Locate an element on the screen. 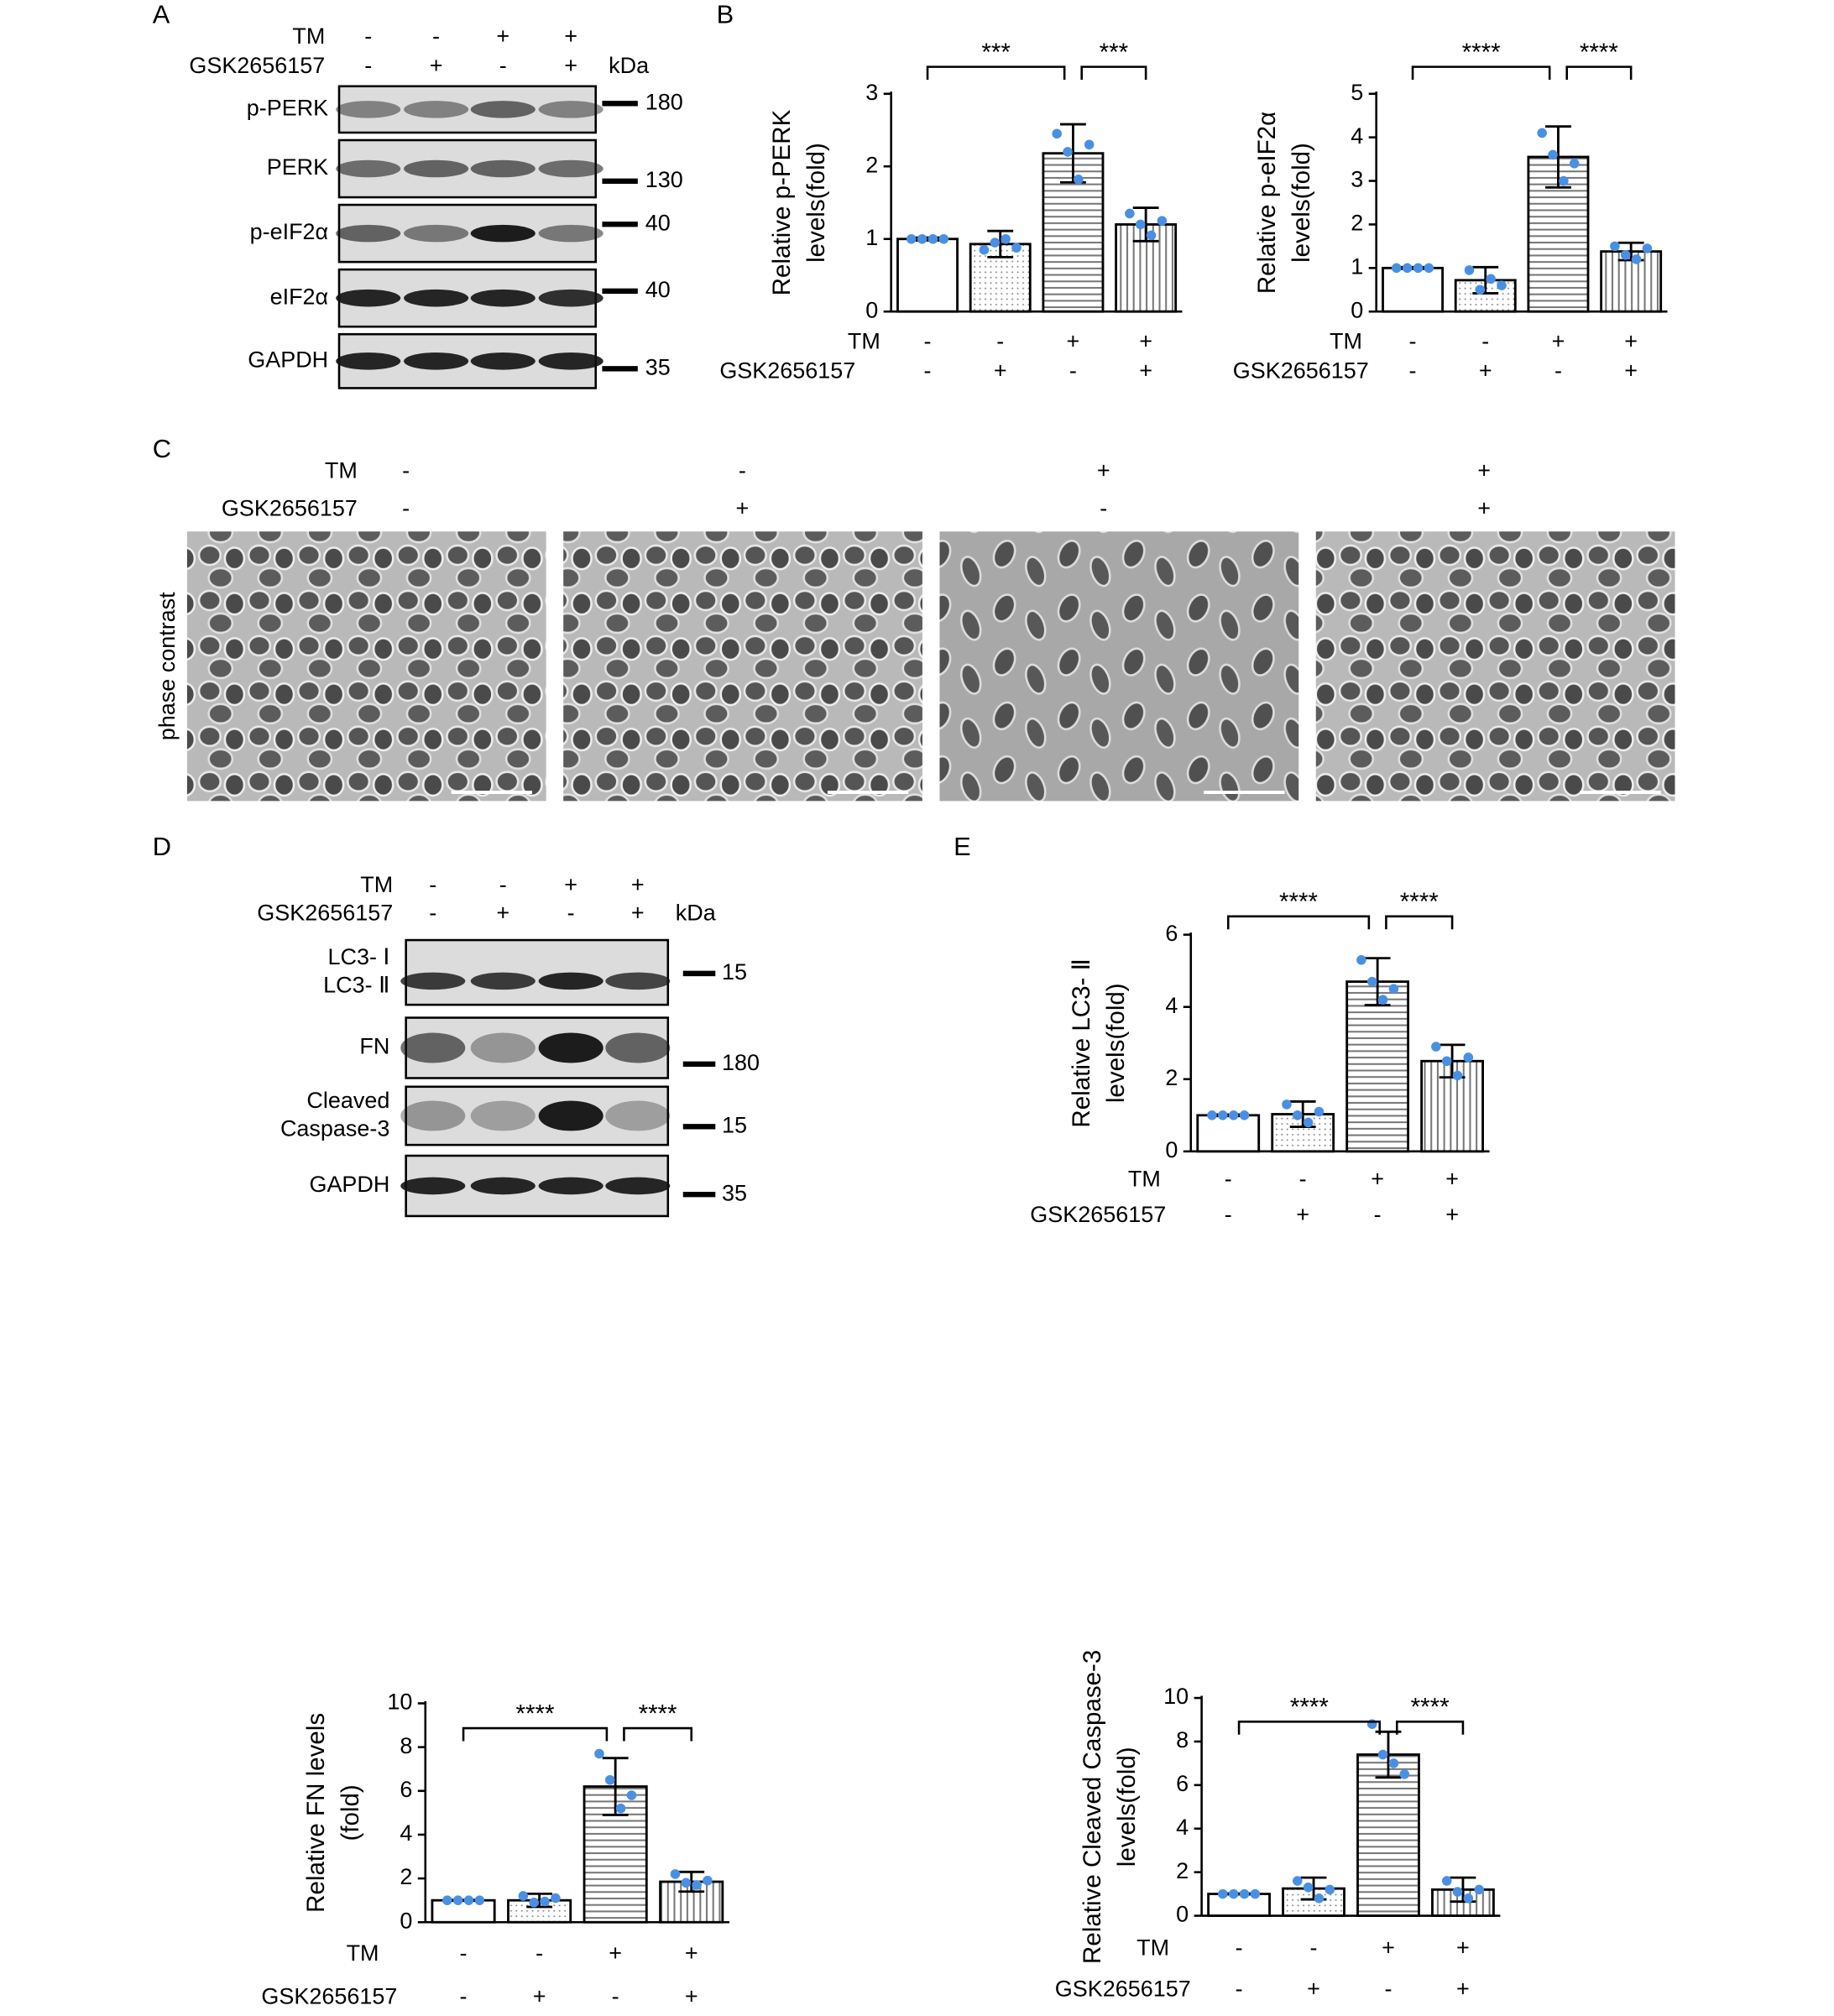  blot-row-label: Cleaved is located at coordinates (347, 1100).